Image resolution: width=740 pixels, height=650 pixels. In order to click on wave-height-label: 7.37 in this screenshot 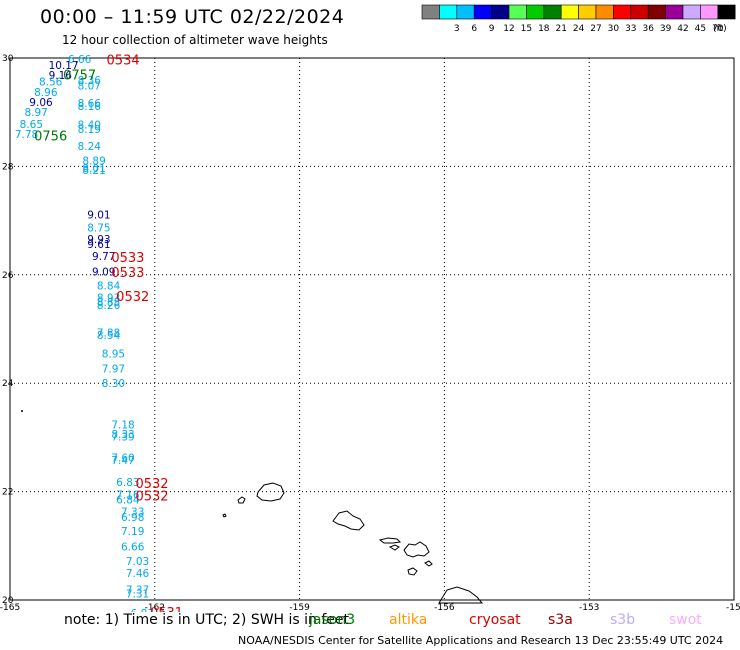, I will do `click(137, 591)`.